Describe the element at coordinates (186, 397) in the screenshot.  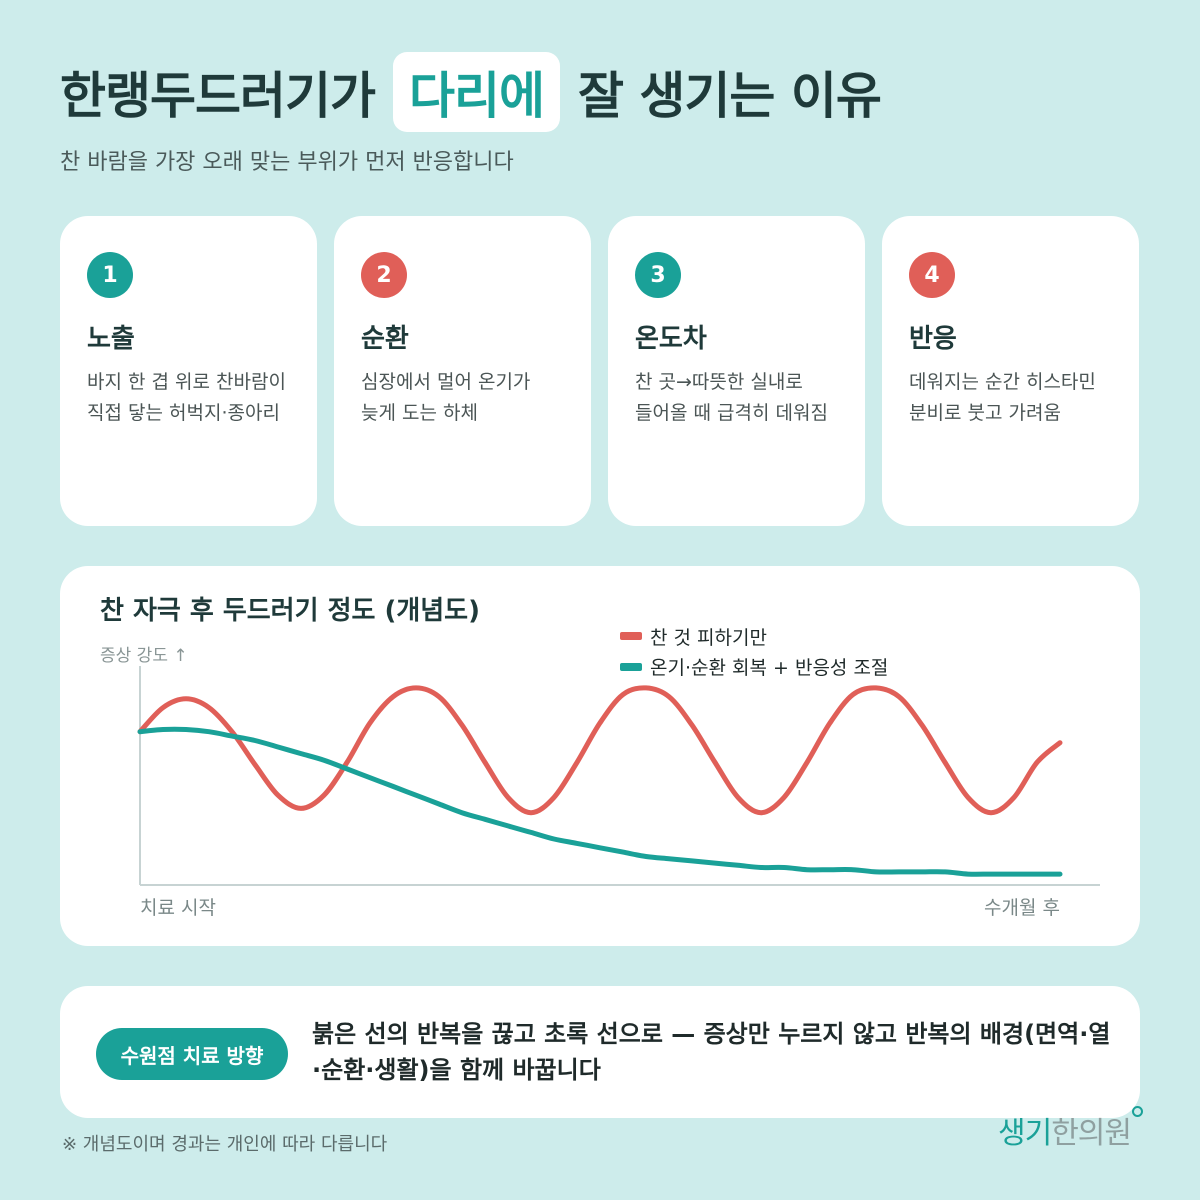
I see `card-description: 바지 한 겹 위로 찬바람이 직접 닿는 허벅지·종아리` at that location.